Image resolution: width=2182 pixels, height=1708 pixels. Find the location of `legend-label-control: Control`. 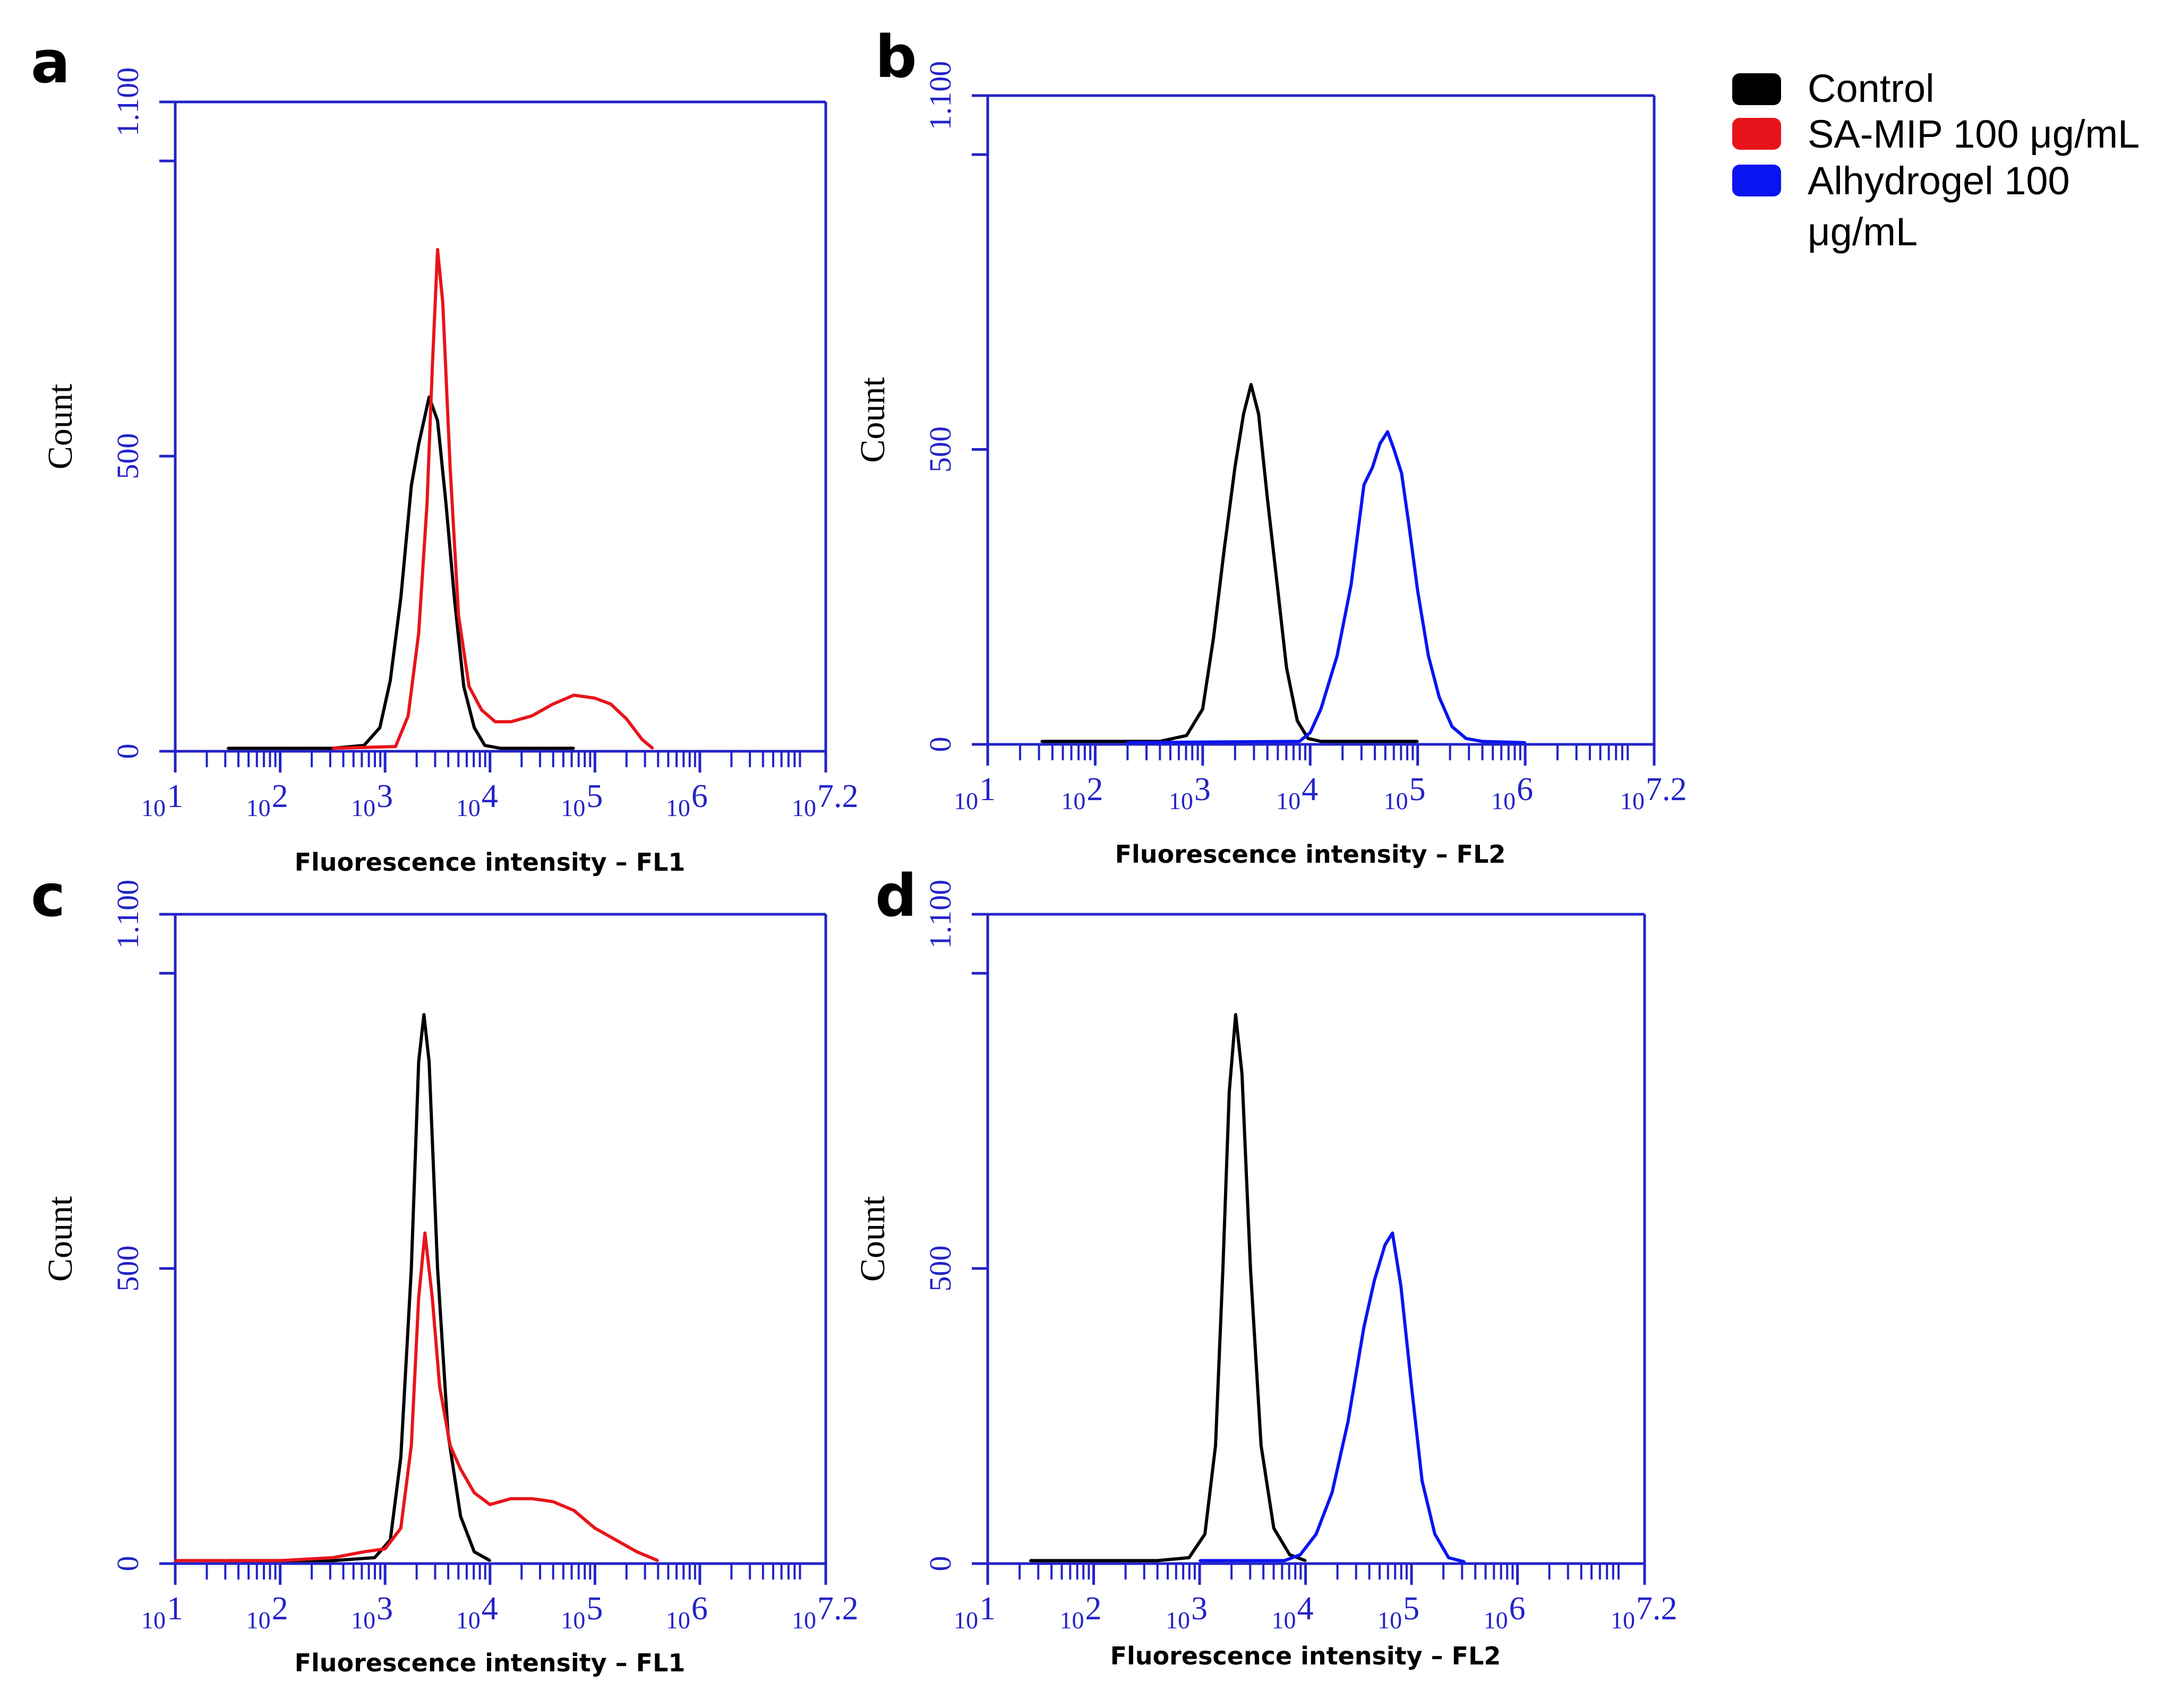

legend-label-control: Control is located at coordinates (1871, 88).